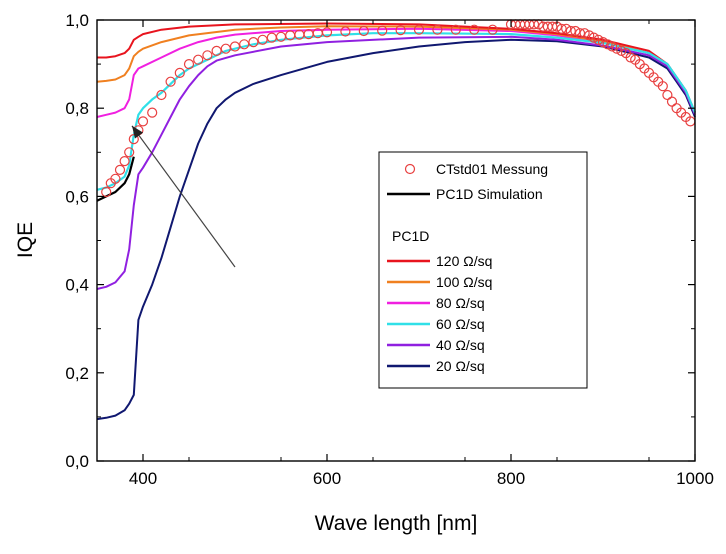 The height and width of the screenshot is (554, 726). What do you see at coordinates (138, 132) in the screenshot?
I see `arrow-annotation-head` at bounding box center [138, 132].